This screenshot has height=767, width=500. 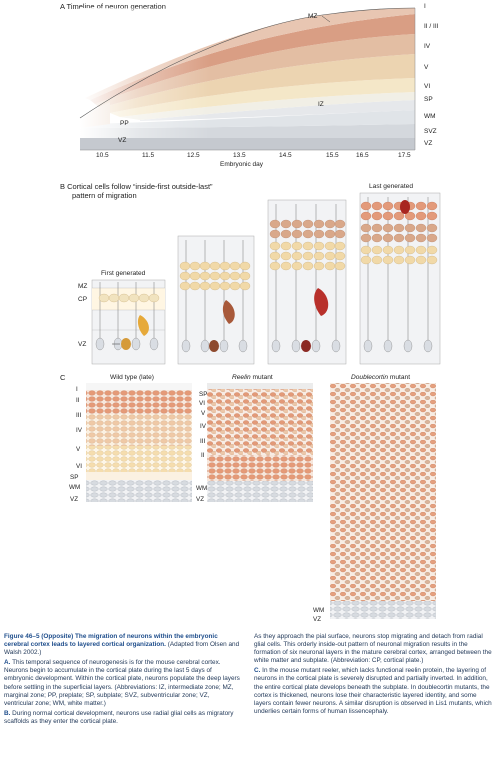 I want to click on layer-label-sp: SP, so click(x=428, y=99).